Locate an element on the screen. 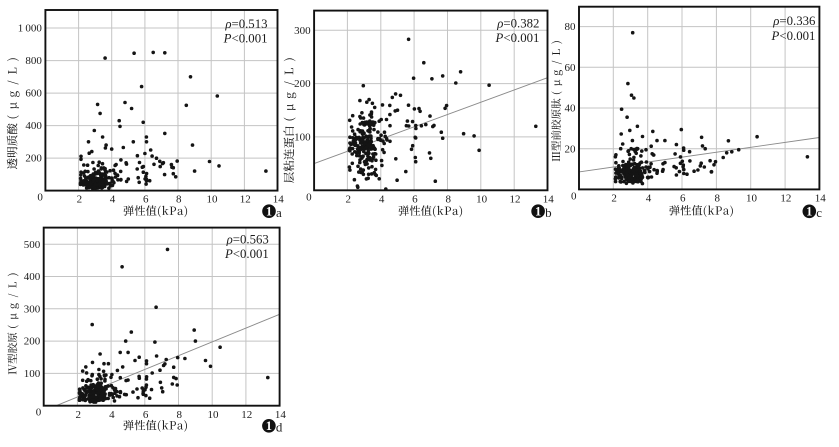 The image size is (839, 447). svg-text: b is located at coordinates (548, 212).